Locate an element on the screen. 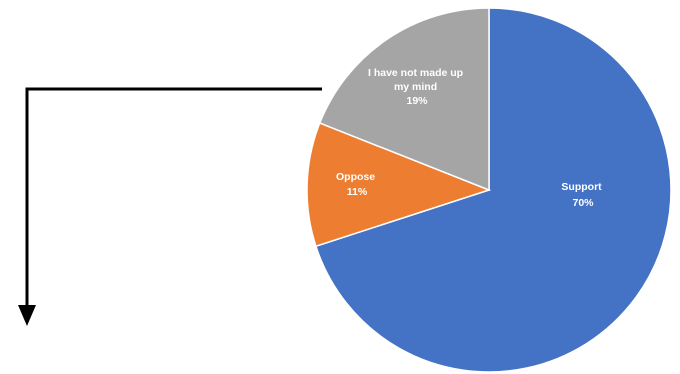 The height and width of the screenshot is (374, 680). slice-label-oppose-percent: 11% is located at coordinates (357, 192).